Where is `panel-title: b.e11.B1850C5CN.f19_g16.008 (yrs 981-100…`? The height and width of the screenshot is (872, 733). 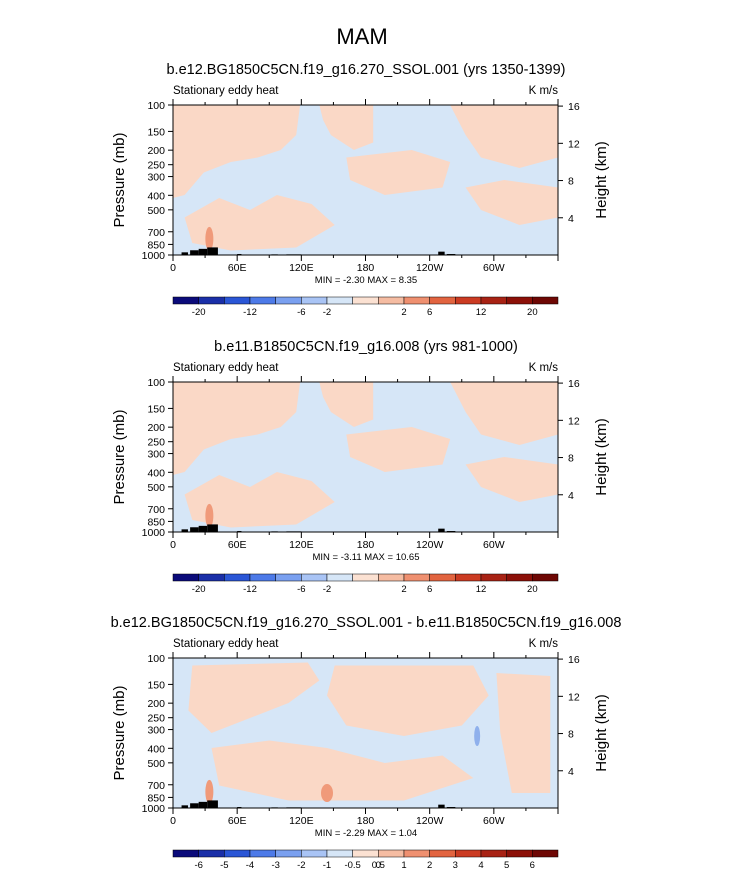
panel-title: b.e11.B1850C5CN.f19_g16.008 (yrs 981-100… is located at coordinates (366, 347).